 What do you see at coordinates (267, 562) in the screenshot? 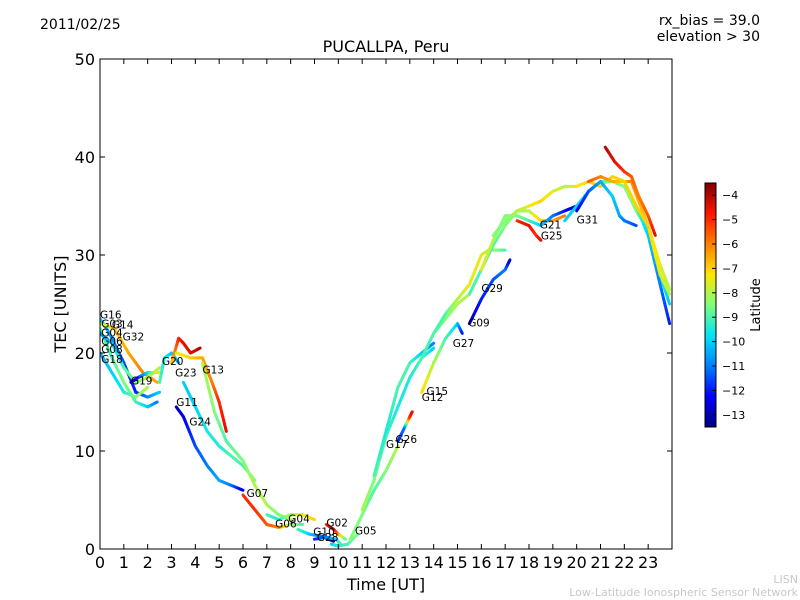
I see `x-tick-label: 7` at bounding box center [267, 562].